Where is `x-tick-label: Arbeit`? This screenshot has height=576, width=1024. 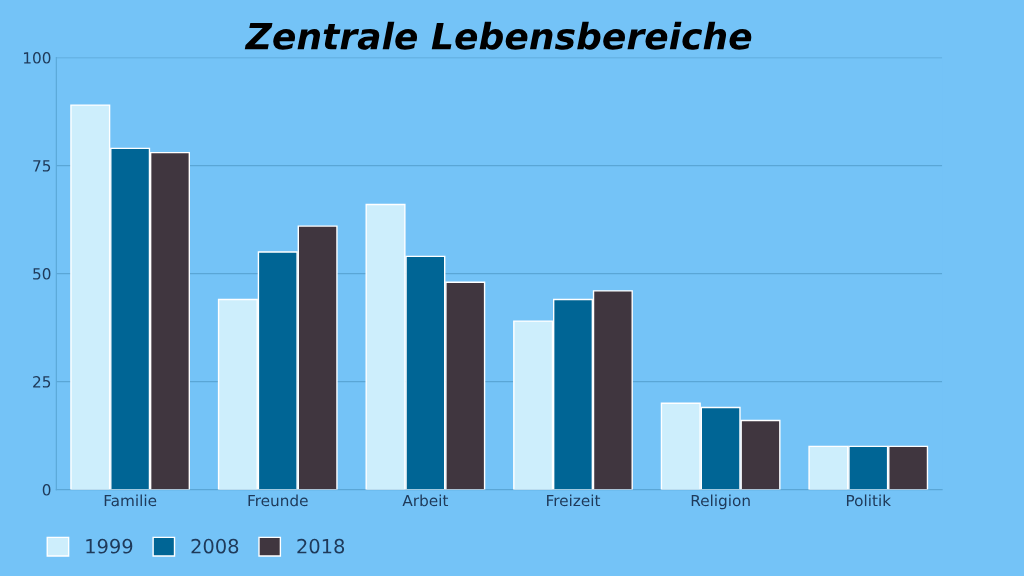
x-tick-label: Arbeit is located at coordinates (425, 500).